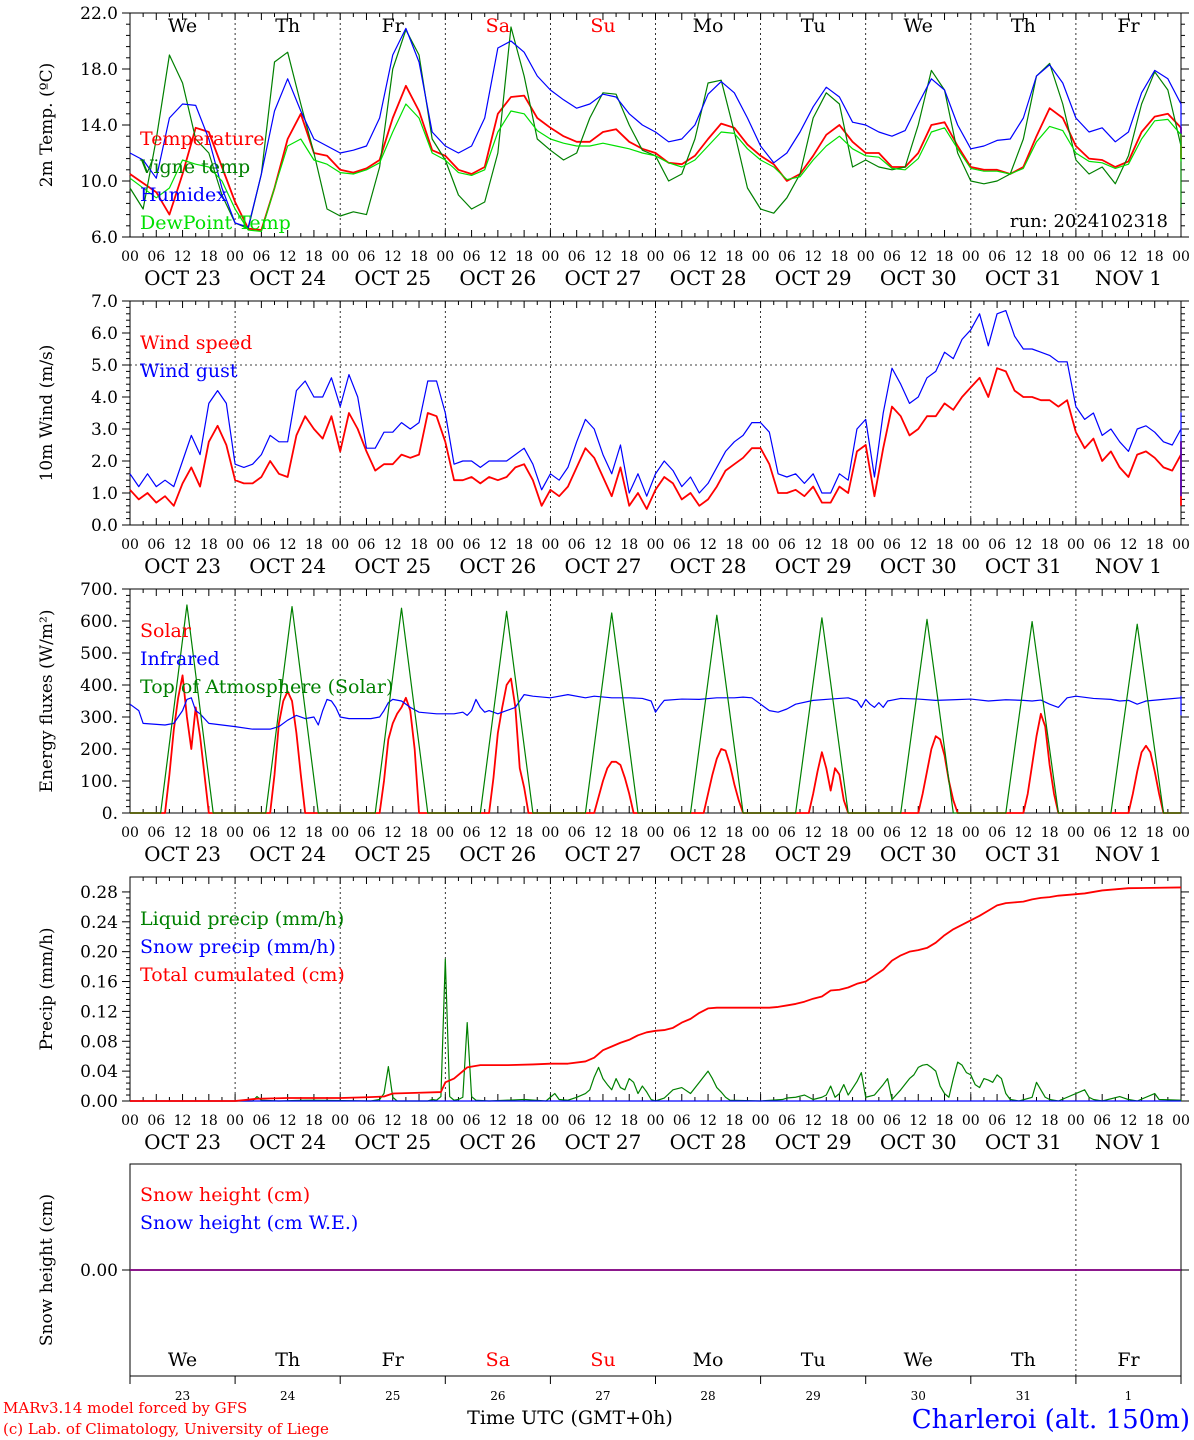 The image size is (1194, 1440). What do you see at coordinates (392, 1396) in the screenshot?
I see `day-number-label: 25` at bounding box center [392, 1396].